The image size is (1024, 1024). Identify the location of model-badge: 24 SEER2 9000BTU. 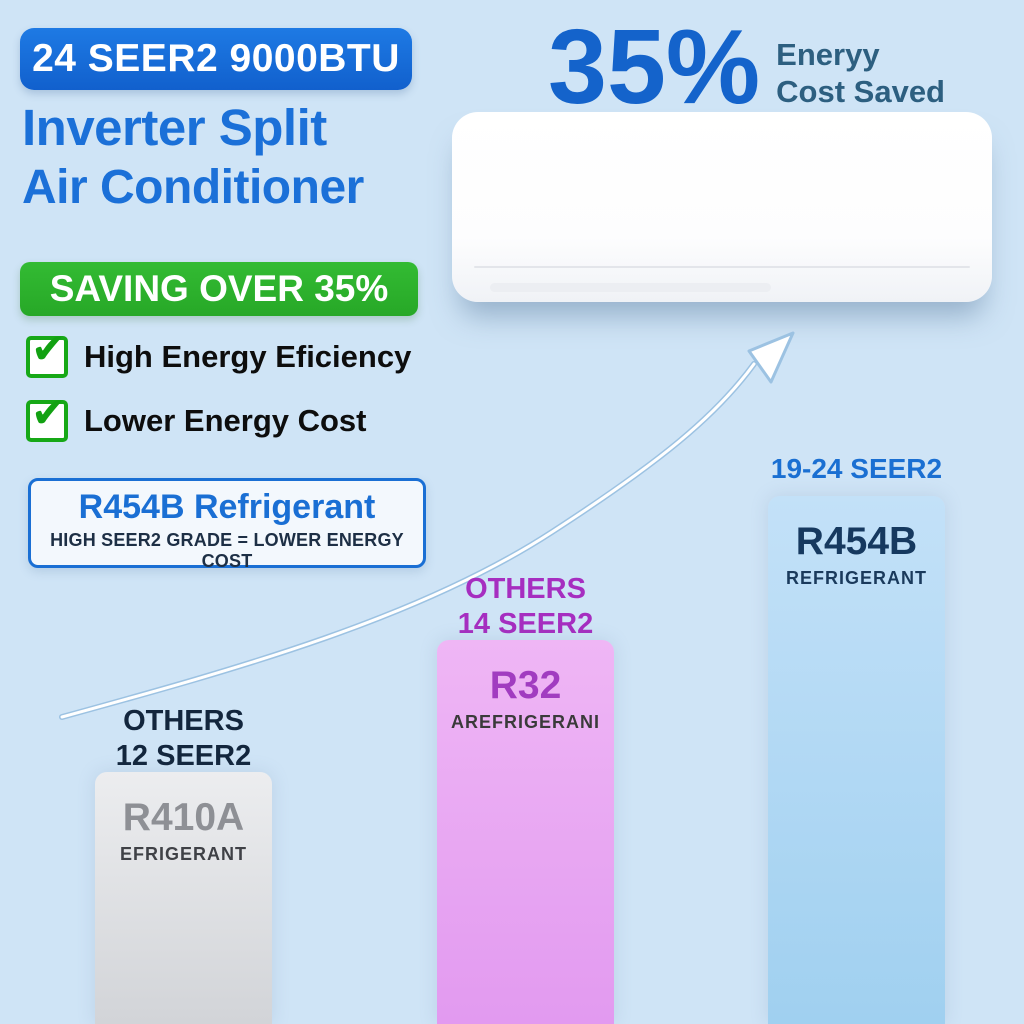
(216, 59).